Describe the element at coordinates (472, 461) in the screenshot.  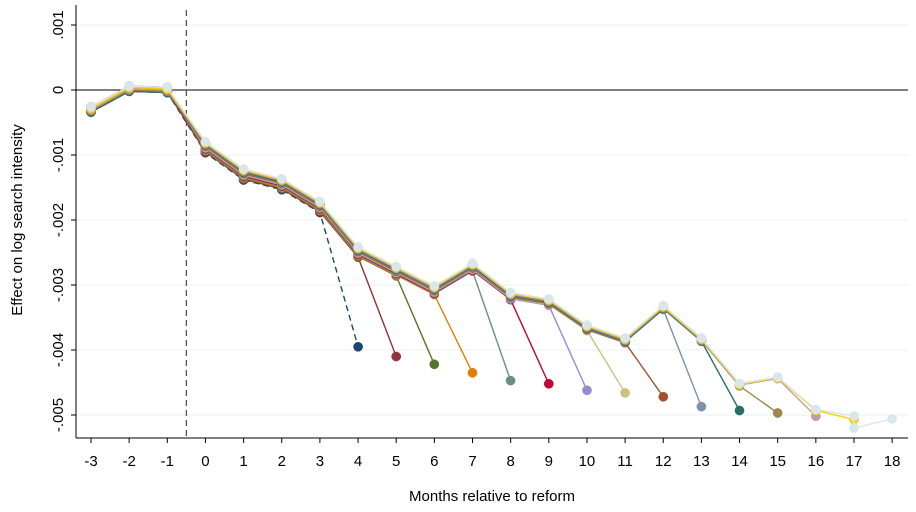
I see `x-tick-label: 7` at that location.